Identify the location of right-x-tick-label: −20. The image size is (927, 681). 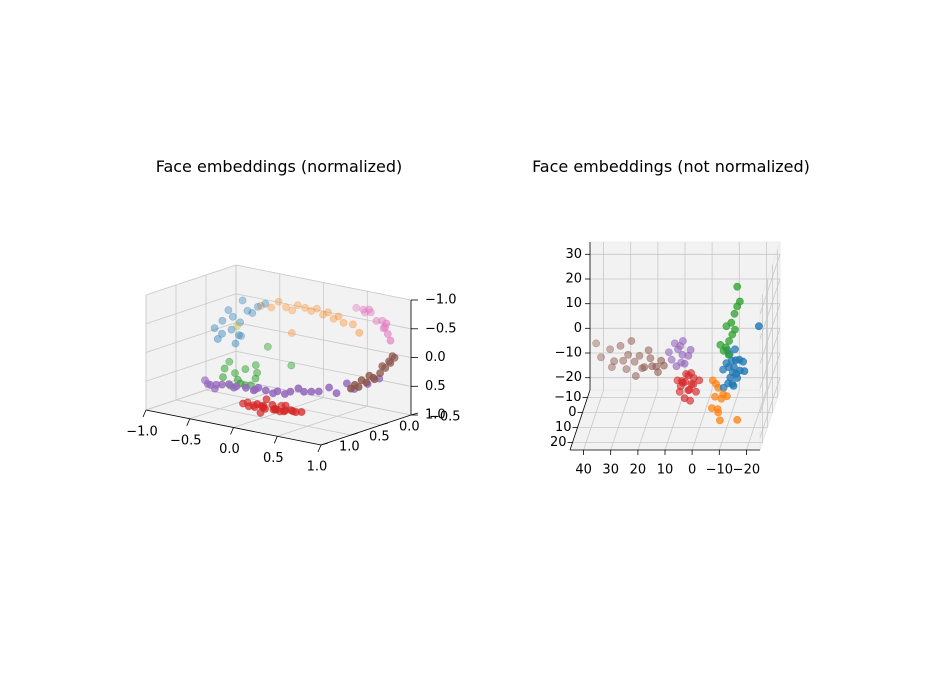
(746, 470).